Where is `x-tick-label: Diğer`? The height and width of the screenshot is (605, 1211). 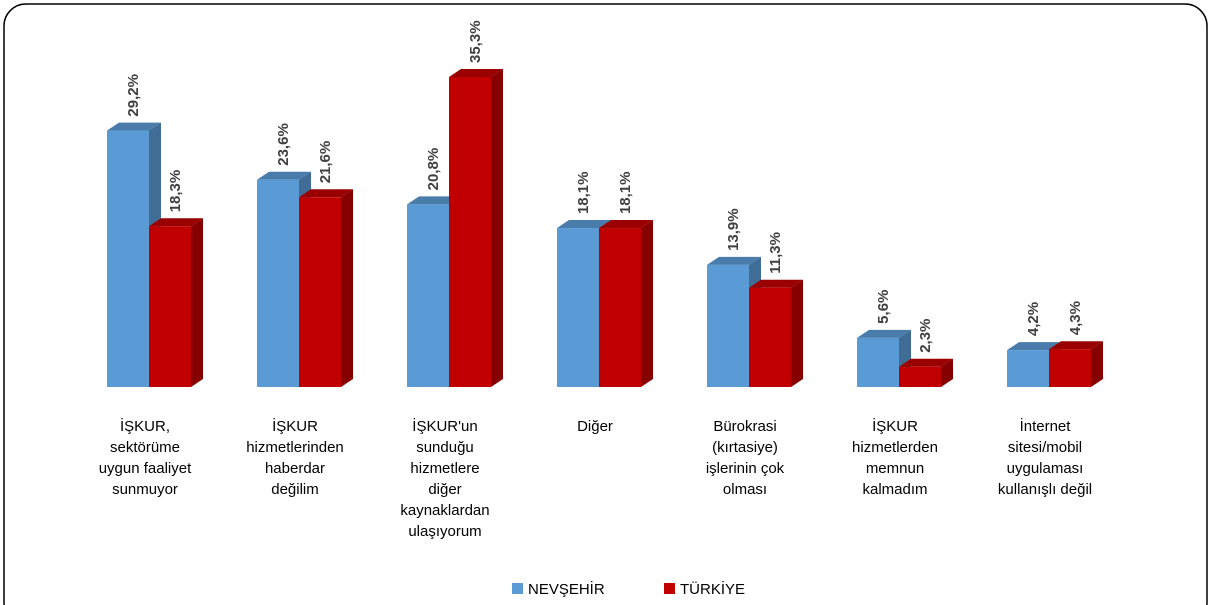 x-tick-label: Diğer is located at coordinates (595, 426).